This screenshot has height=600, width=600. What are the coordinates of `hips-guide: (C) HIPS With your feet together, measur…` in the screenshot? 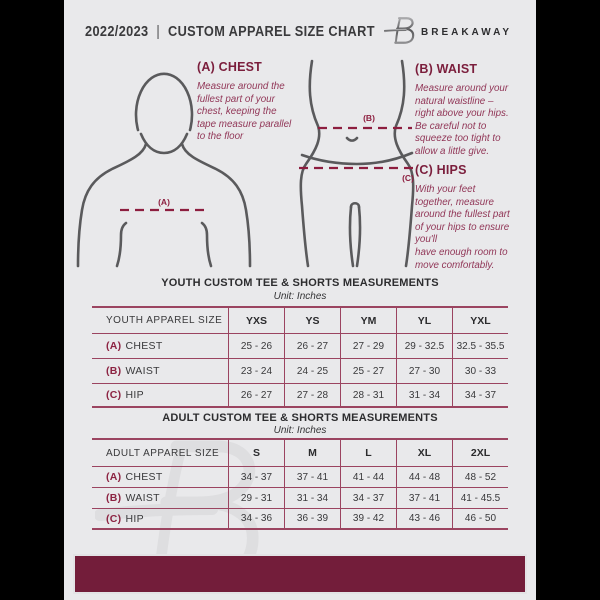 It's located at (475, 217).